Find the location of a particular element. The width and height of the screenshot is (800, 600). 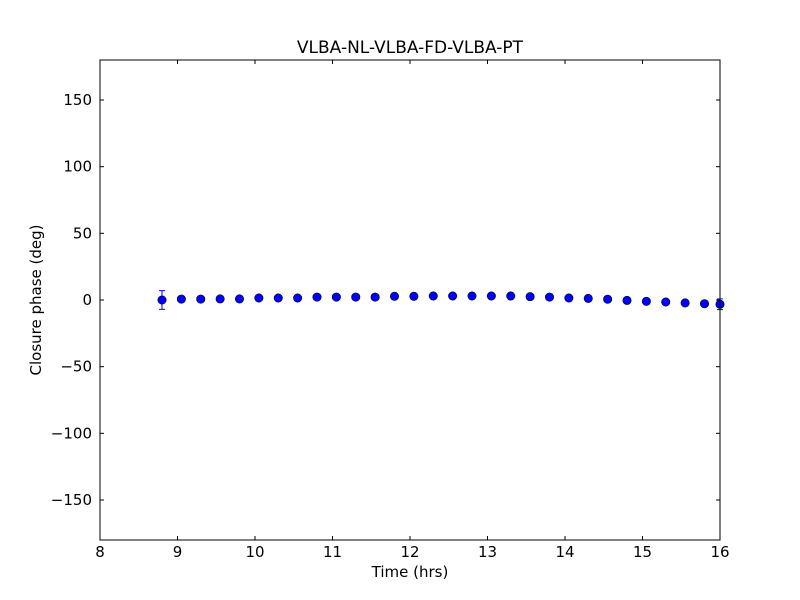

x-axis-label: Time (hrs) is located at coordinates (410, 572).